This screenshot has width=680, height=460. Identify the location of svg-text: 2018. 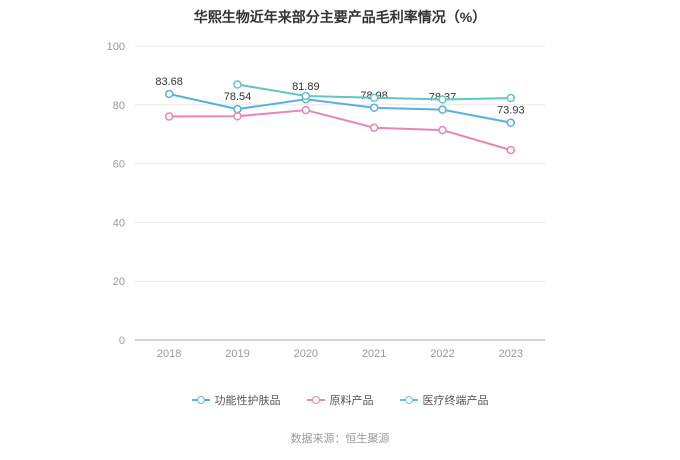
(169, 354).